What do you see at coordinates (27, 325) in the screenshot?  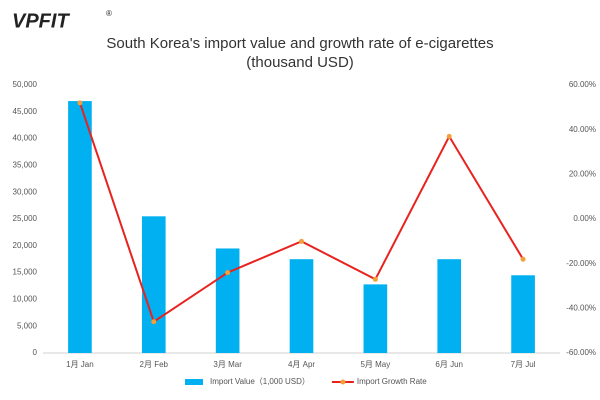 I see `y-tick-label: 5,000` at bounding box center [27, 325].